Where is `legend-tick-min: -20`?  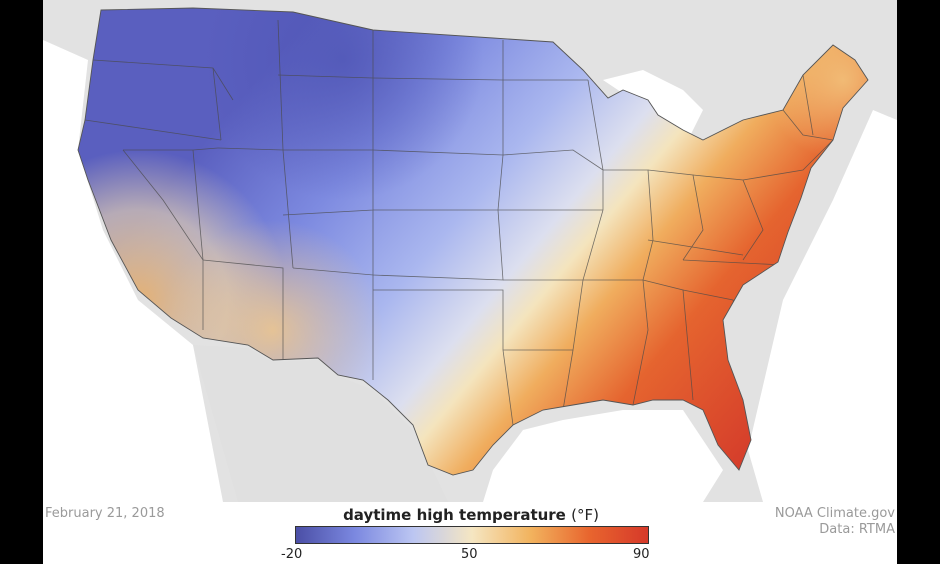 legend-tick-min: -20 is located at coordinates (292, 554).